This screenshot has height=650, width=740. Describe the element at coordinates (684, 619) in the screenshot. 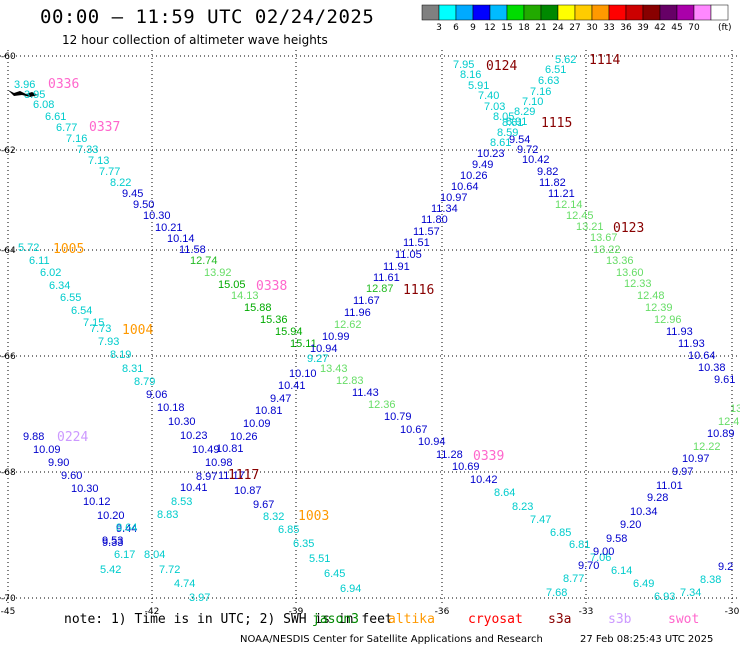

I see `satellite-legend-swot: swot` at that location.